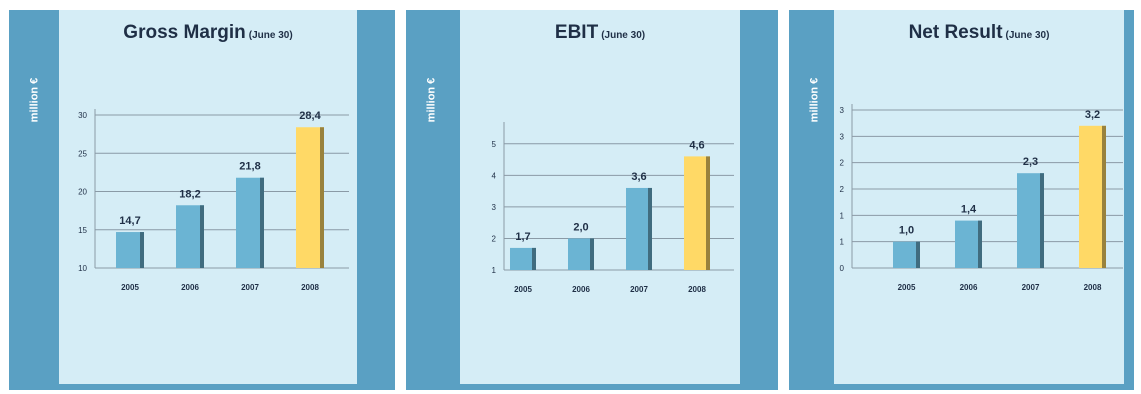 The image size is (1141, 394). What do you see at coordinates (842, 268) in the screenshot?
I see `y-tick-label: 0` at bounding box center [842, 268].